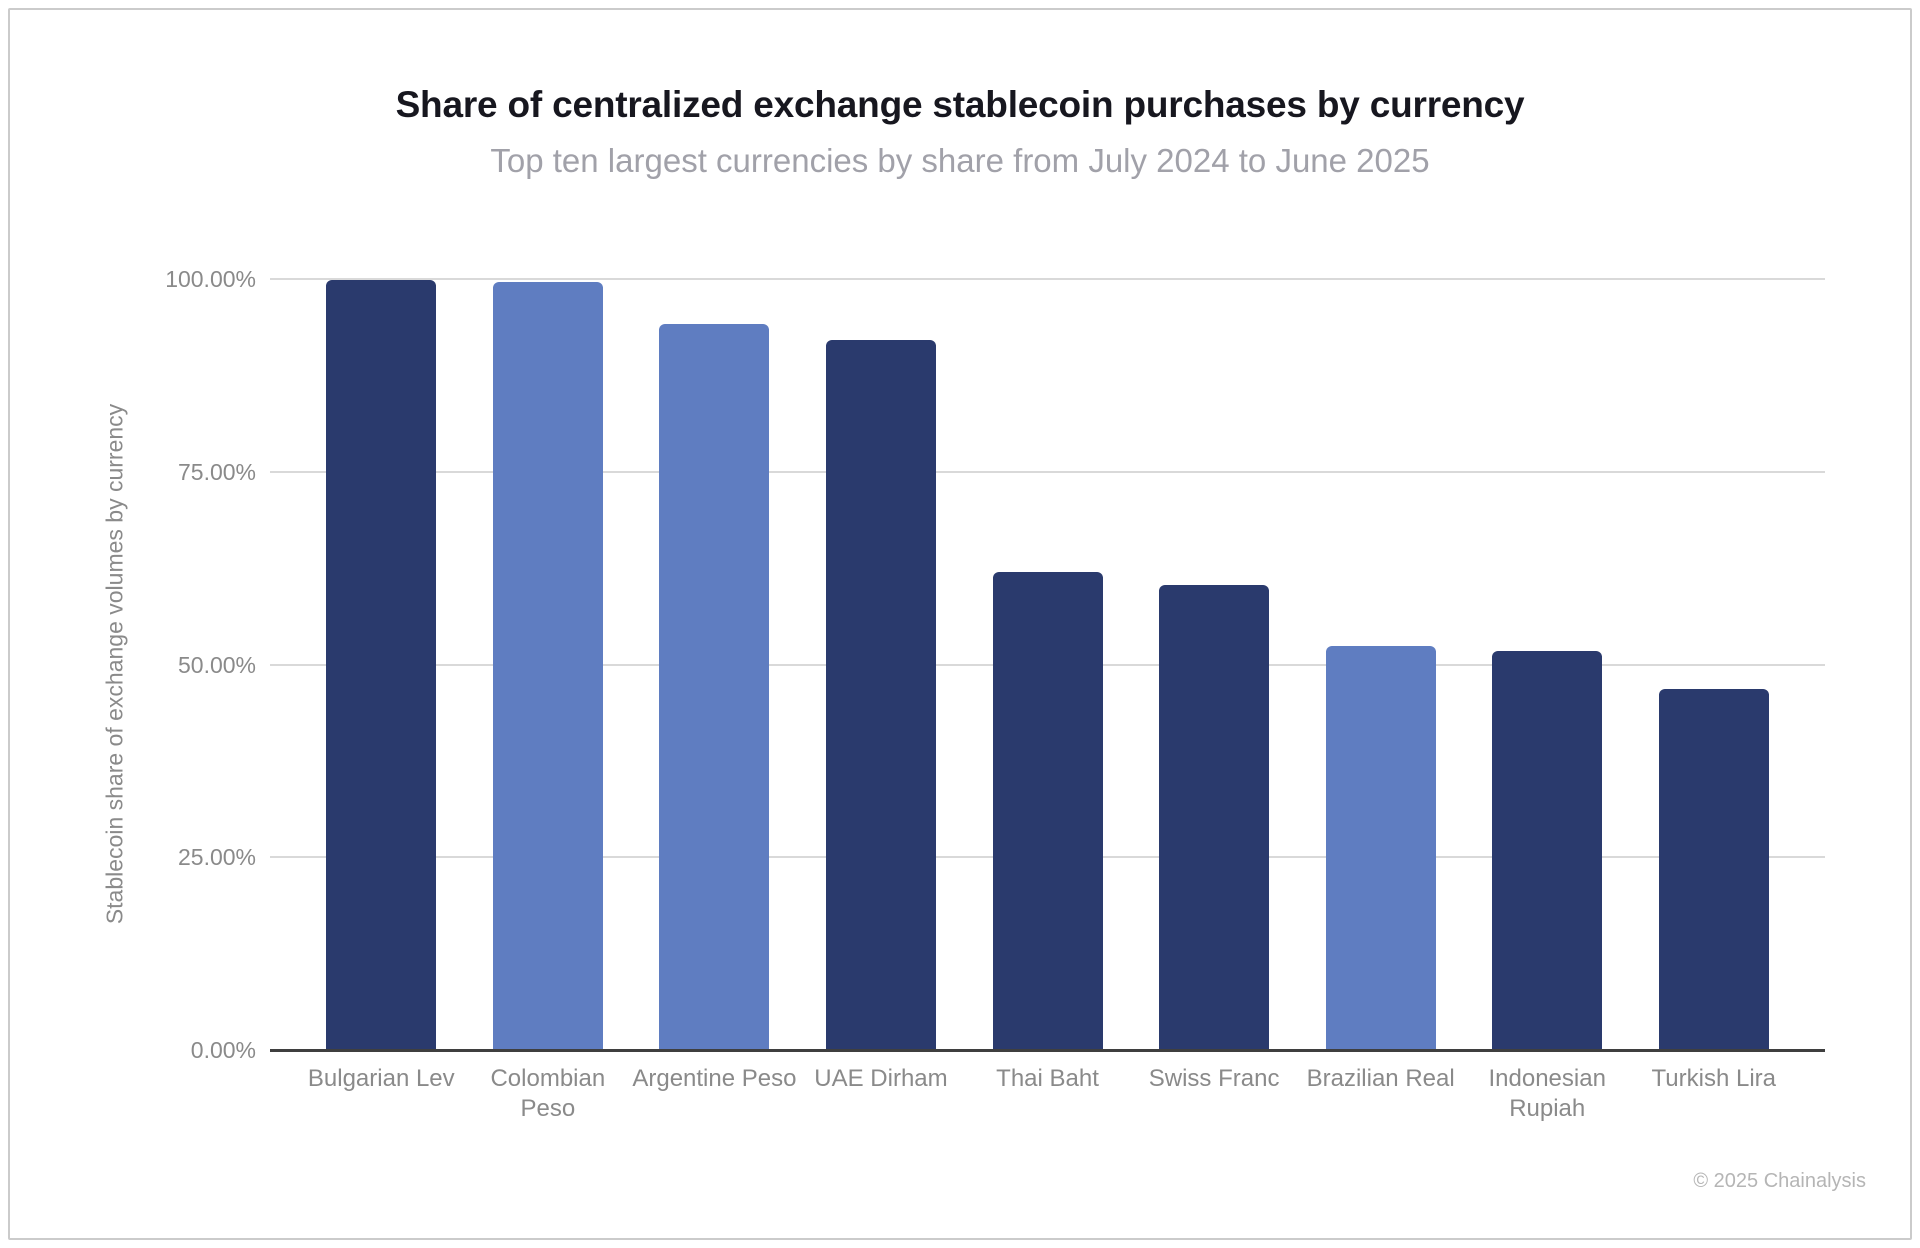 The image size is (1920, 1248). I want to click on y-tick-label: 75.00%, so click(216, 471).